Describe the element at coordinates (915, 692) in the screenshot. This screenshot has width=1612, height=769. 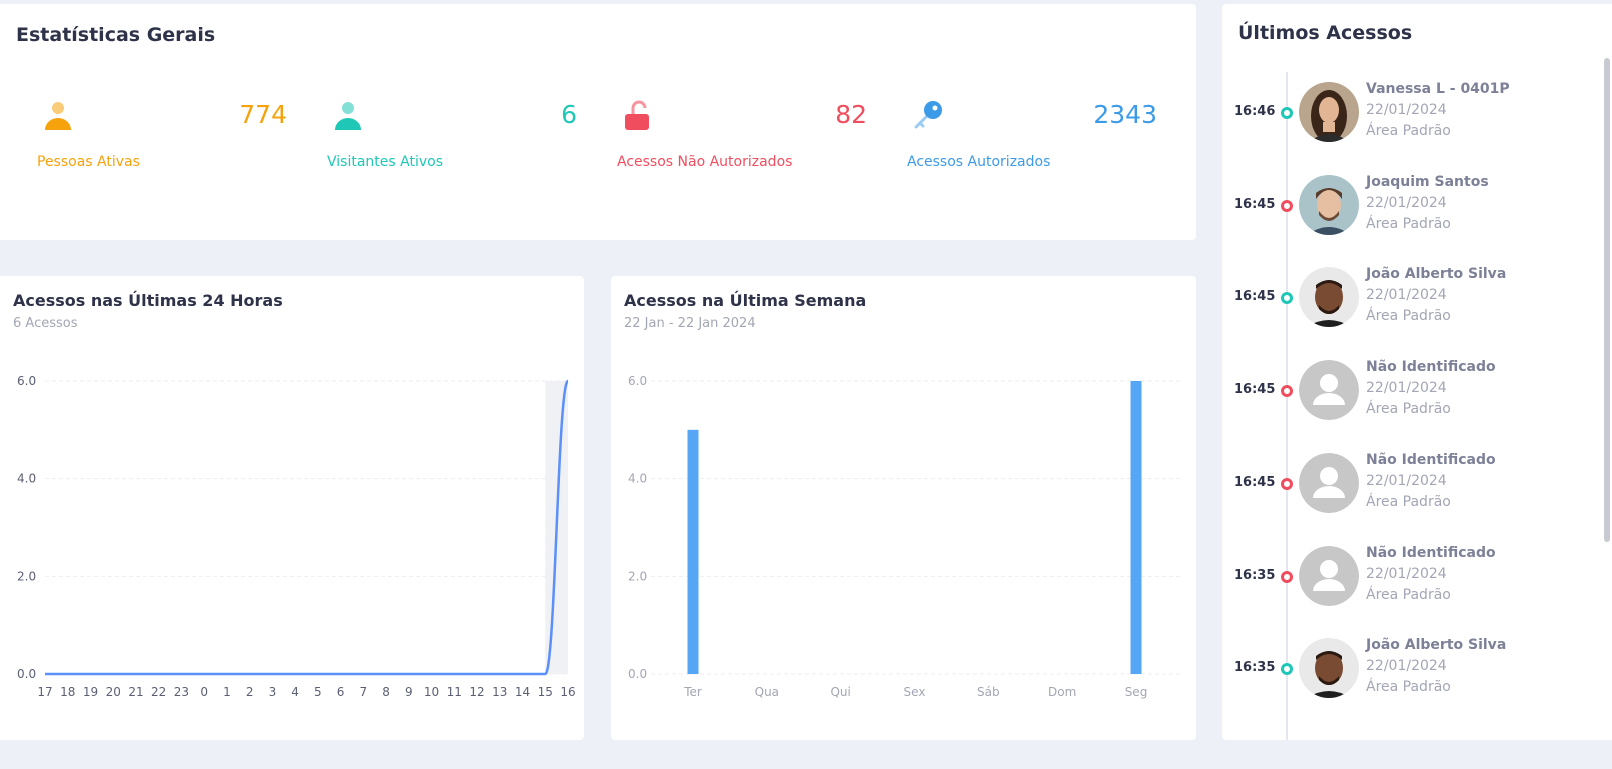
I see `x-tick-label: Sex` at that location.